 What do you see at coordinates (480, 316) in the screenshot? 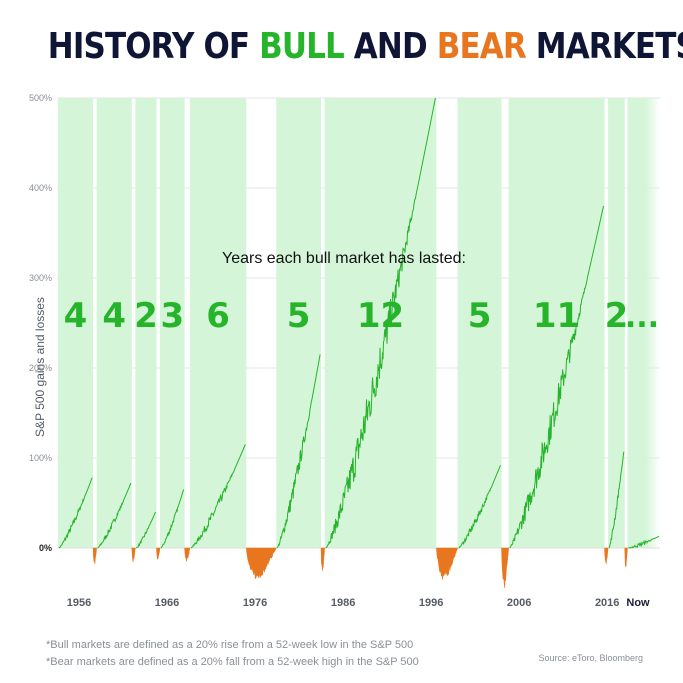
I see `bull-years-7: 5` at bounding box center [480, 316].